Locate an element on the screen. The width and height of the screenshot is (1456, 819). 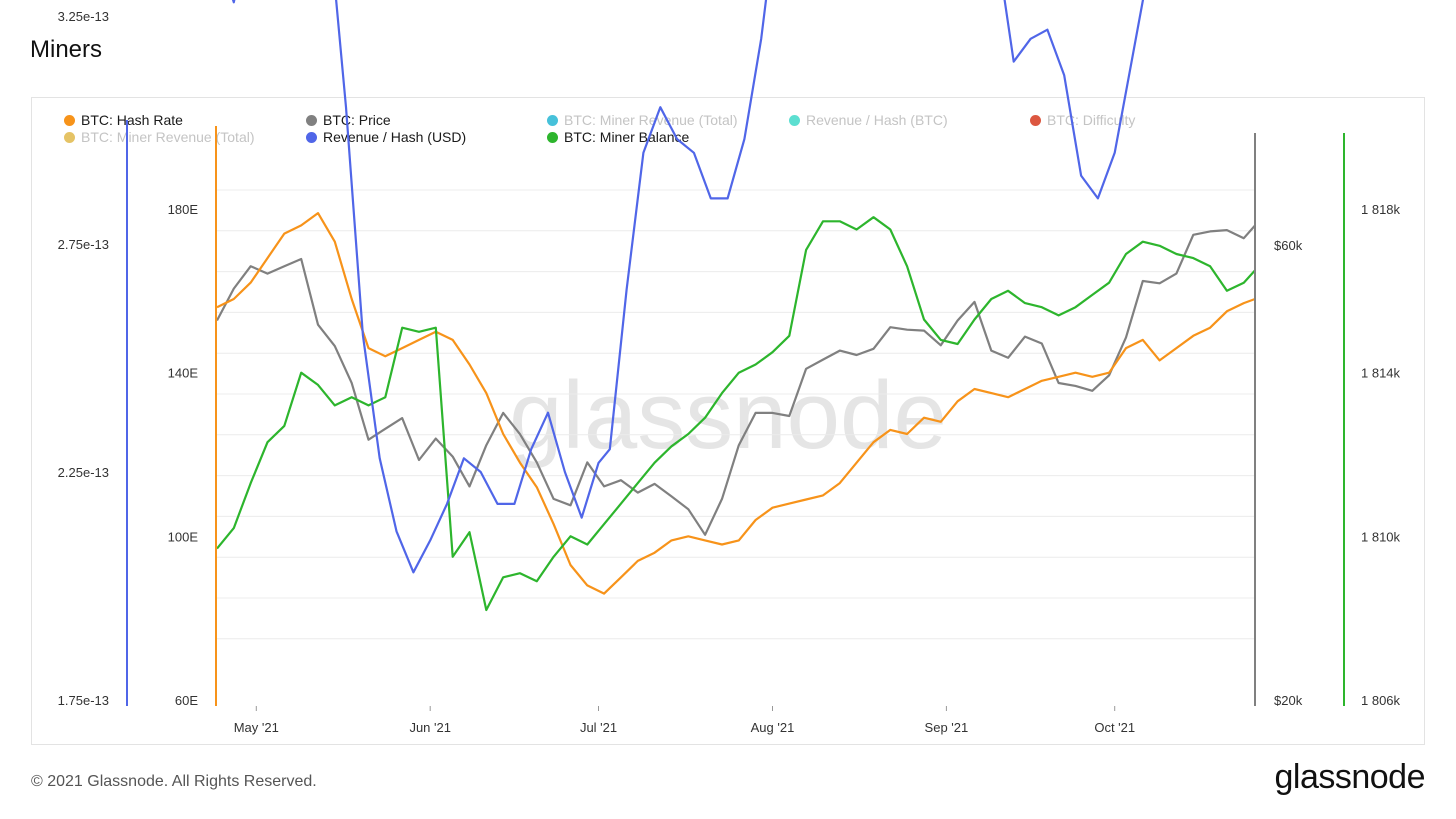
tick-label: 3.25e-13 is located at coordinates (83, 16).